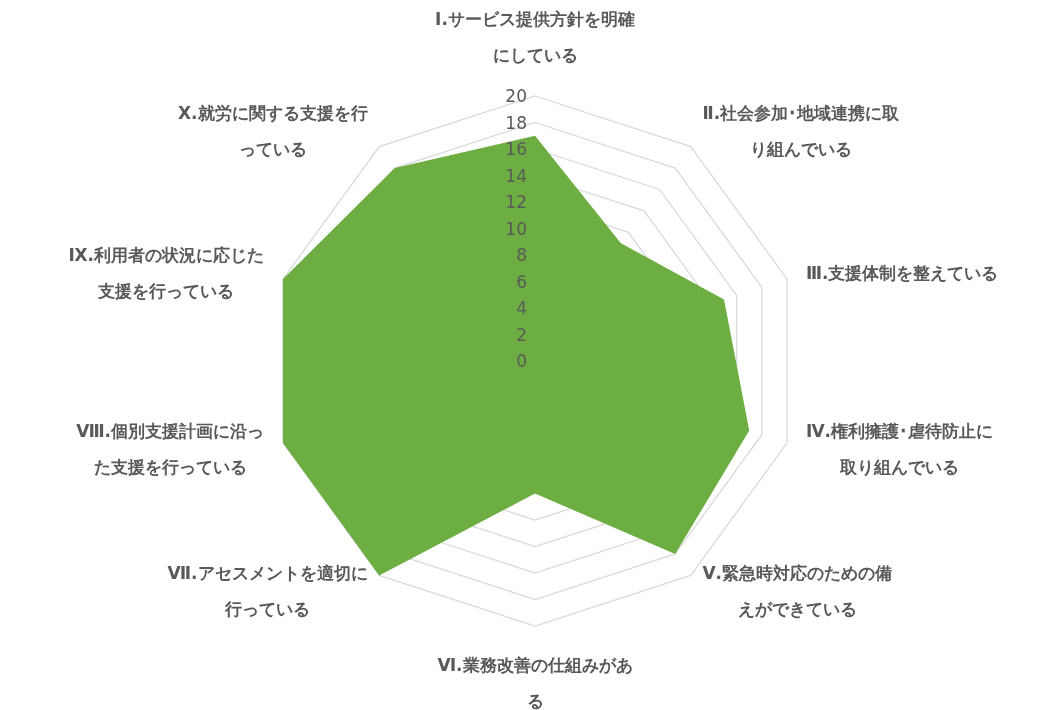  I want to click on spoke-label: Ⅶ.アセスメントを適切に行っている, so click(267, 591).